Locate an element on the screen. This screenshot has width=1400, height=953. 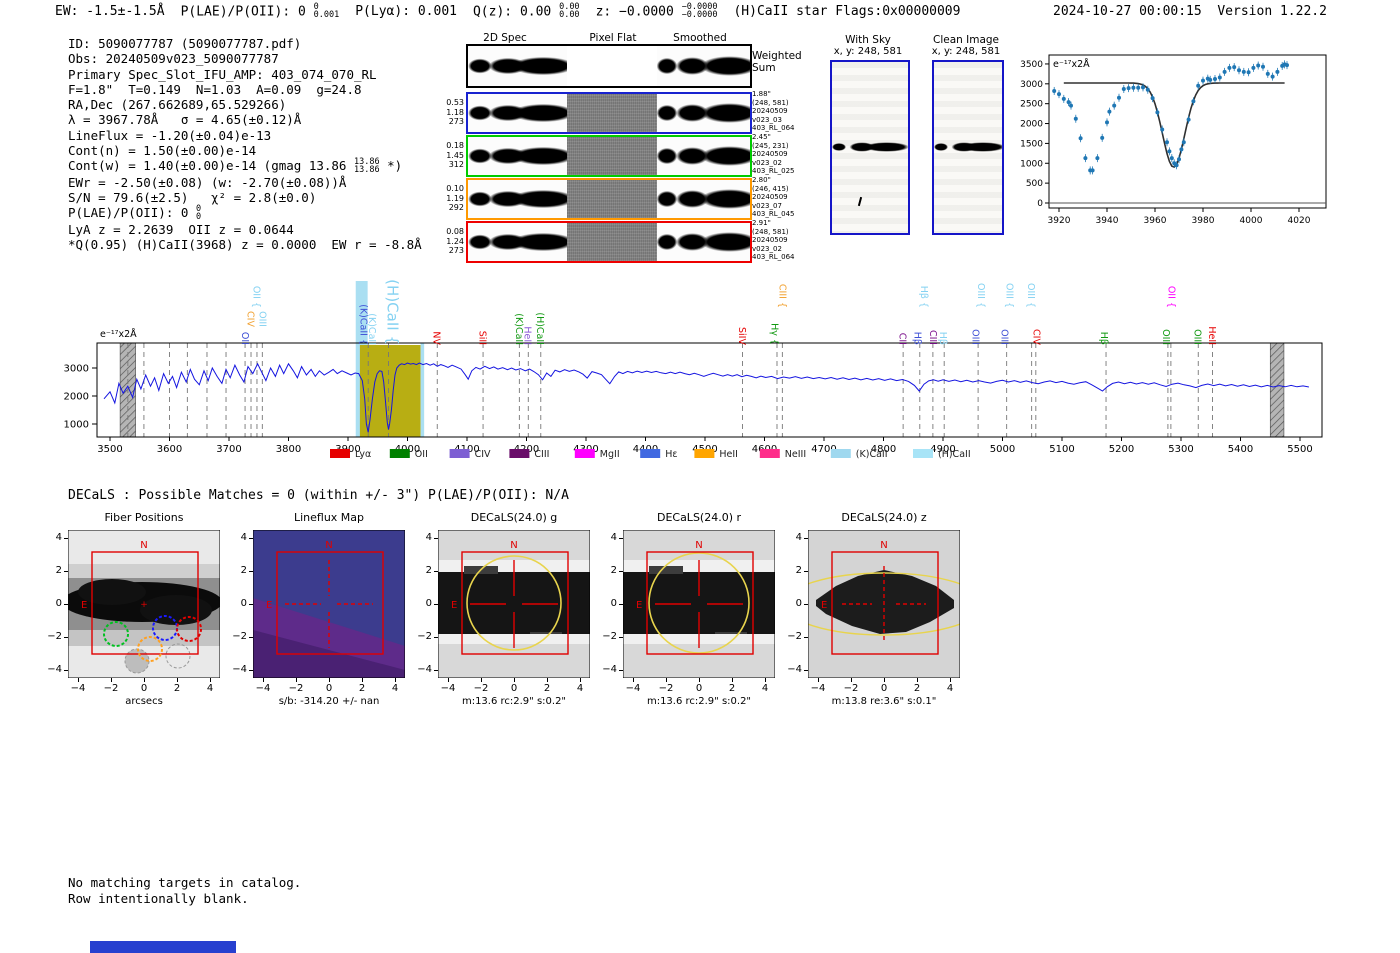
legend-swatch is located at coordinates (650, 453).